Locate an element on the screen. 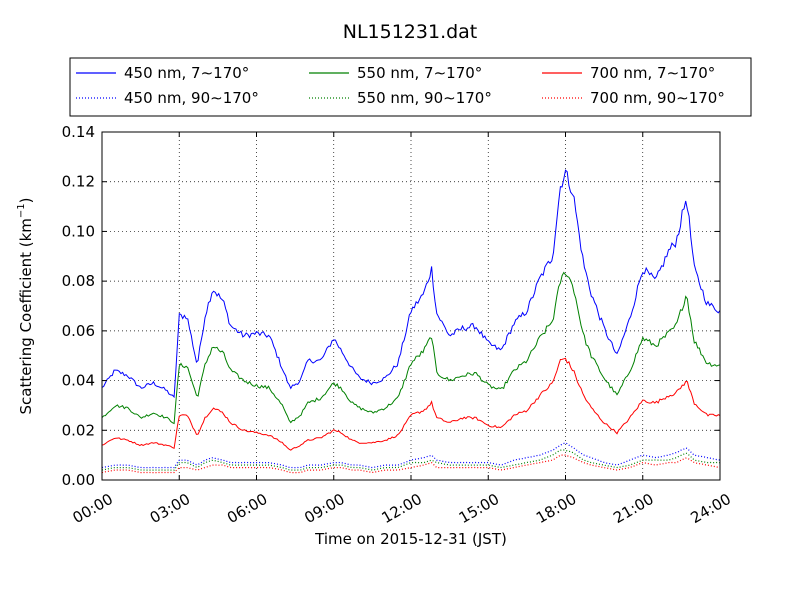 This screenshot has height=600, width=800. legend-label: 450 nm, 7∼170° is located at coordinates (186, 73).